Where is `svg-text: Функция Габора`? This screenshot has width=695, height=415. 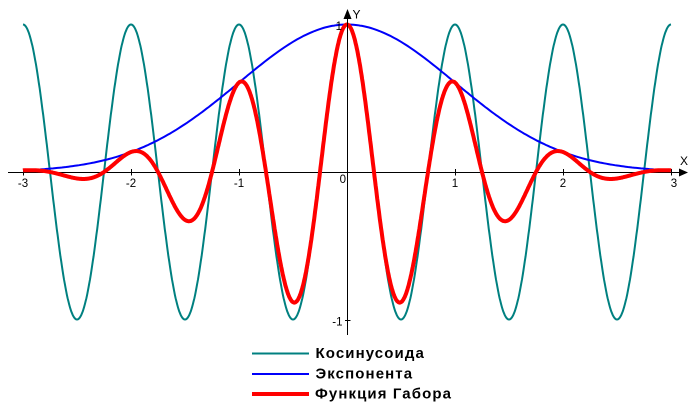 svg-text: Функция Габора is located at coordinates (383, 394).